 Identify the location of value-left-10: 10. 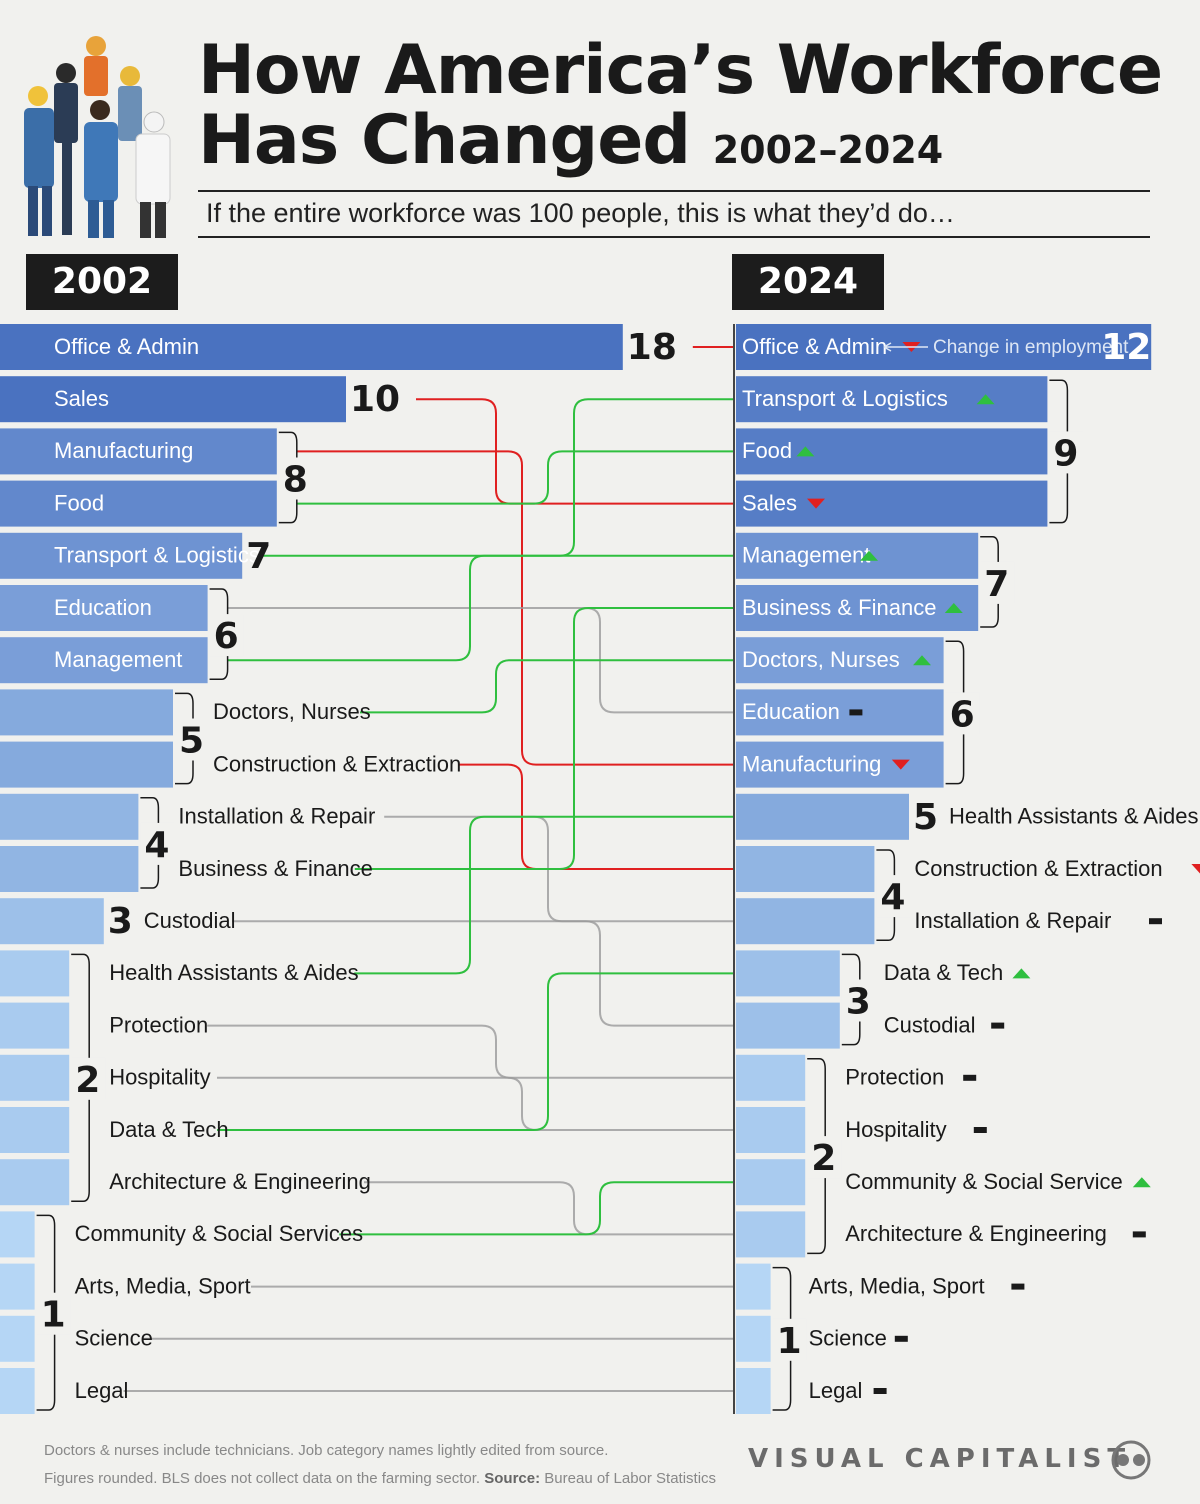
(375, 399).